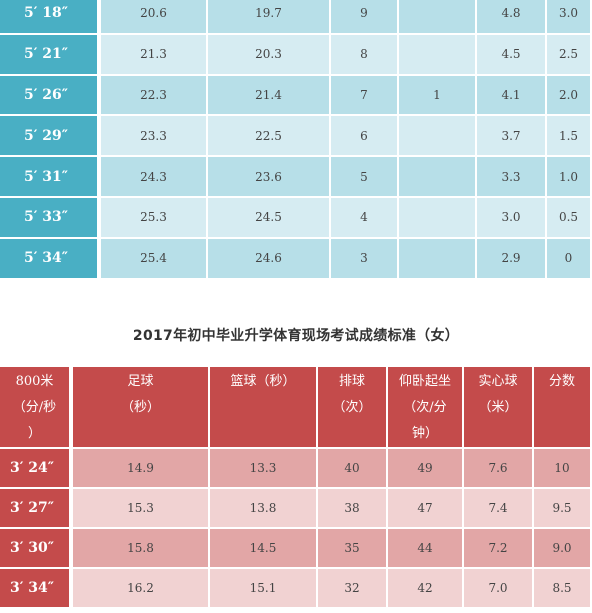 The image size is (592, 613). What do you see at coordinates (426, 549) in the screenshot?
I see `situps-value: 44` at bounding box center [426, 549].